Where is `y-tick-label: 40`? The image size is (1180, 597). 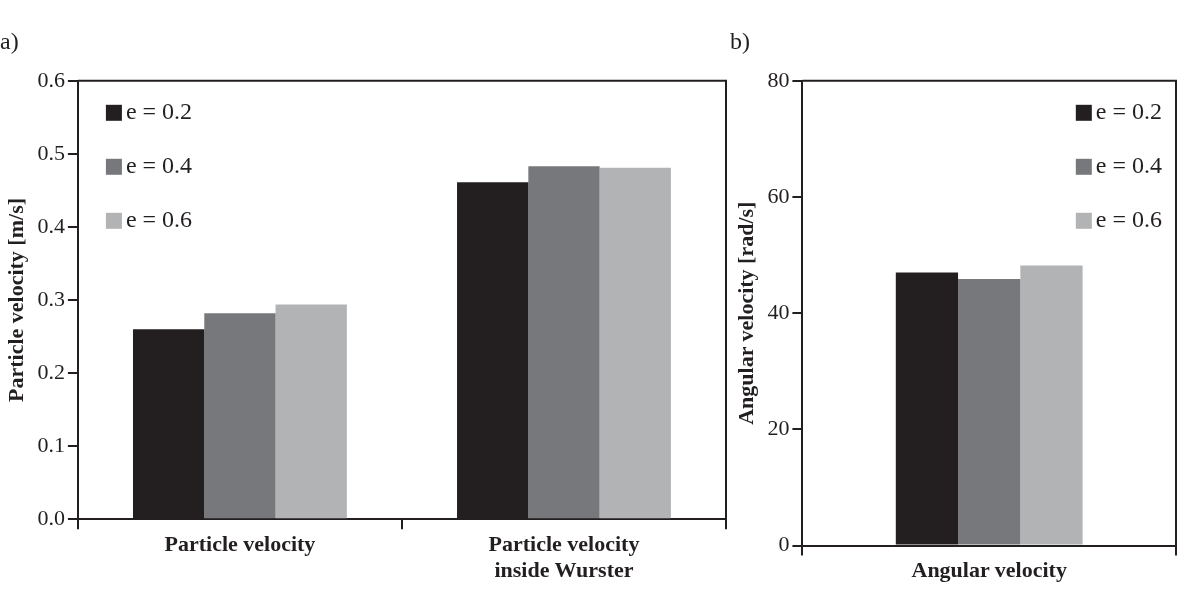 y-tick-label: 40 is located at coordinates (778, 311).